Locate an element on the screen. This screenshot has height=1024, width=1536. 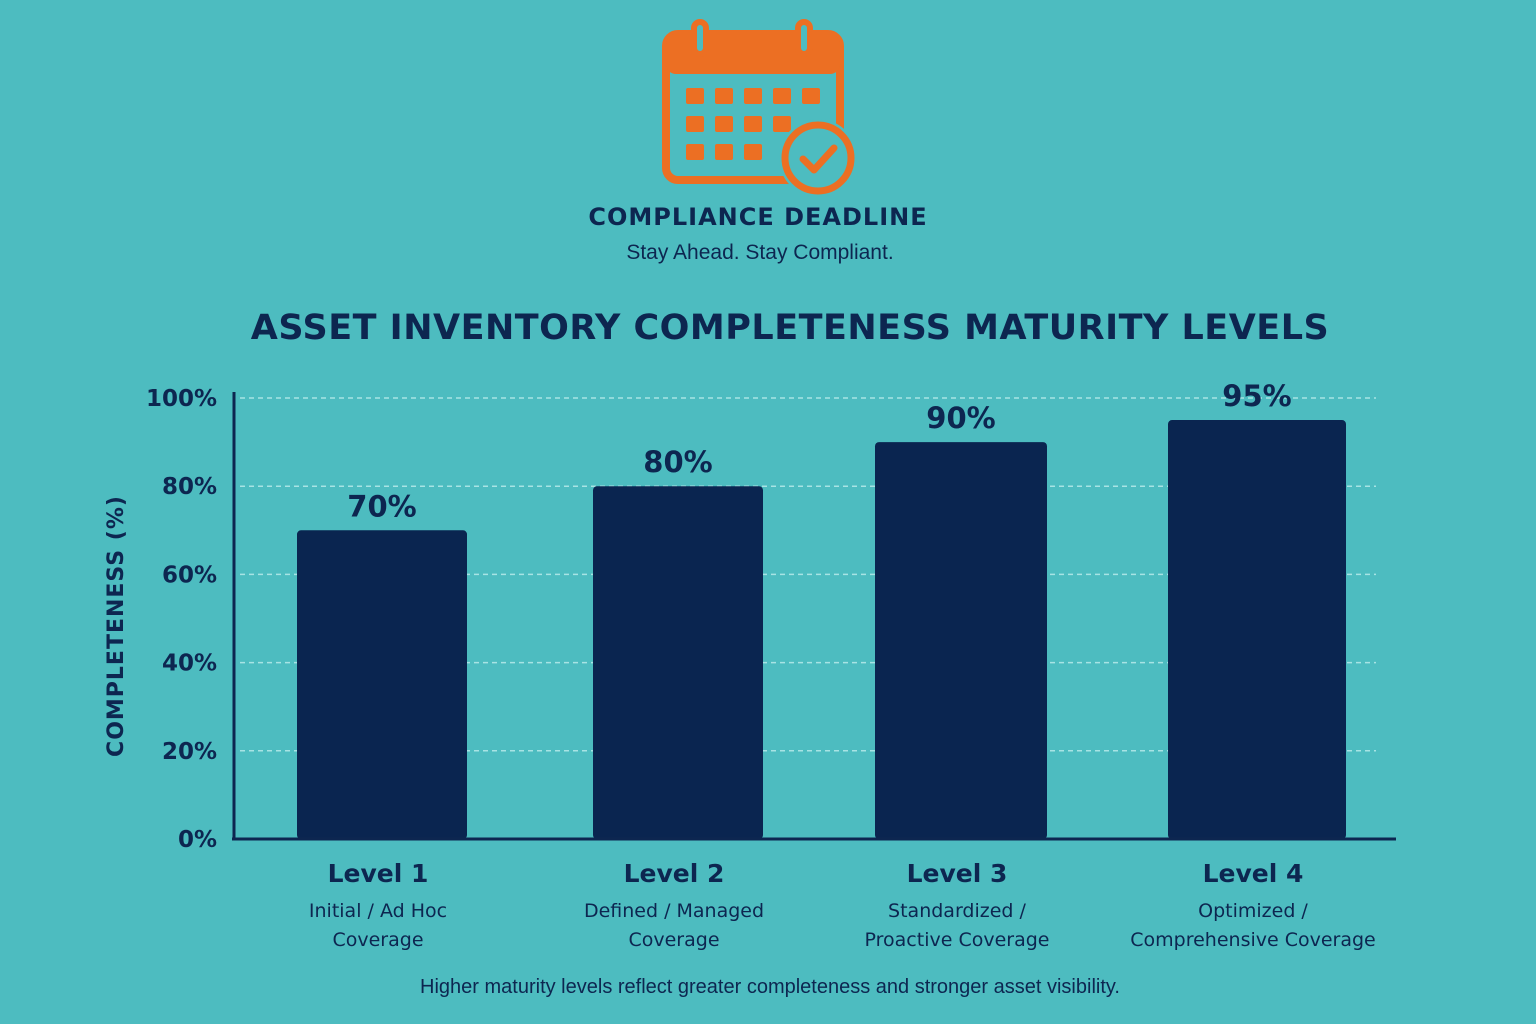
brand-tagline: Stay Ahead. Stay Compliant. is located at coordinates (760, 252).